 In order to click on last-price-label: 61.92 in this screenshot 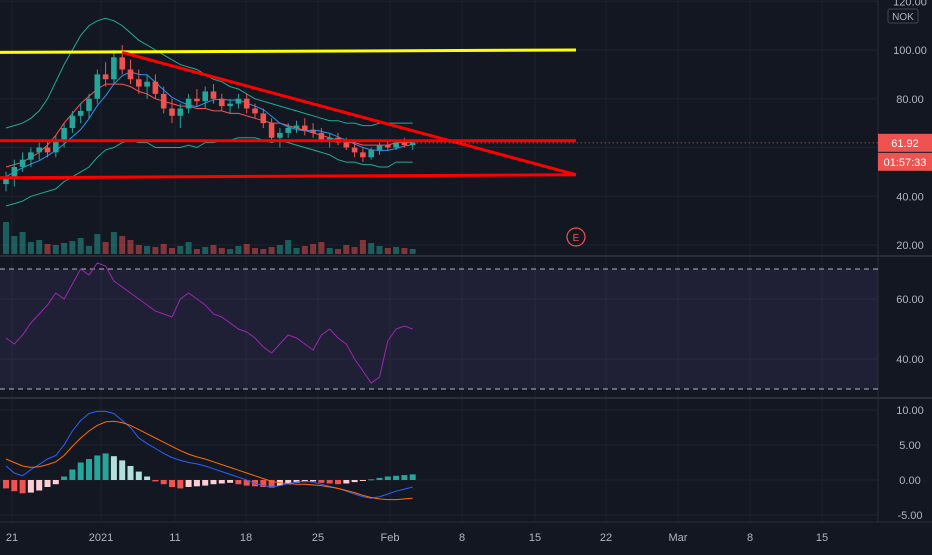, I will do `click(905, 144)`.